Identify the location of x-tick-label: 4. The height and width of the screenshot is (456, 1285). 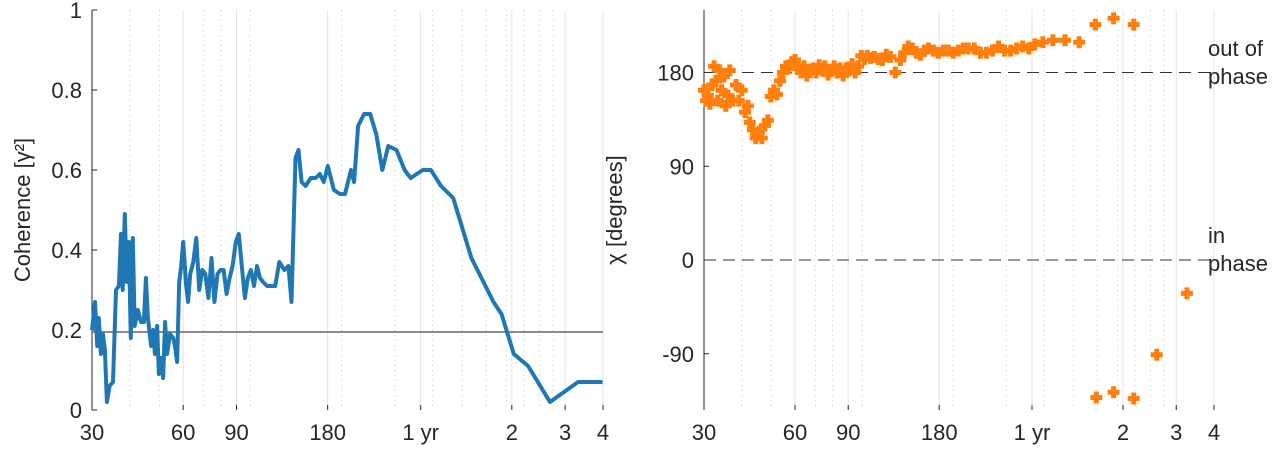
(603, 432).